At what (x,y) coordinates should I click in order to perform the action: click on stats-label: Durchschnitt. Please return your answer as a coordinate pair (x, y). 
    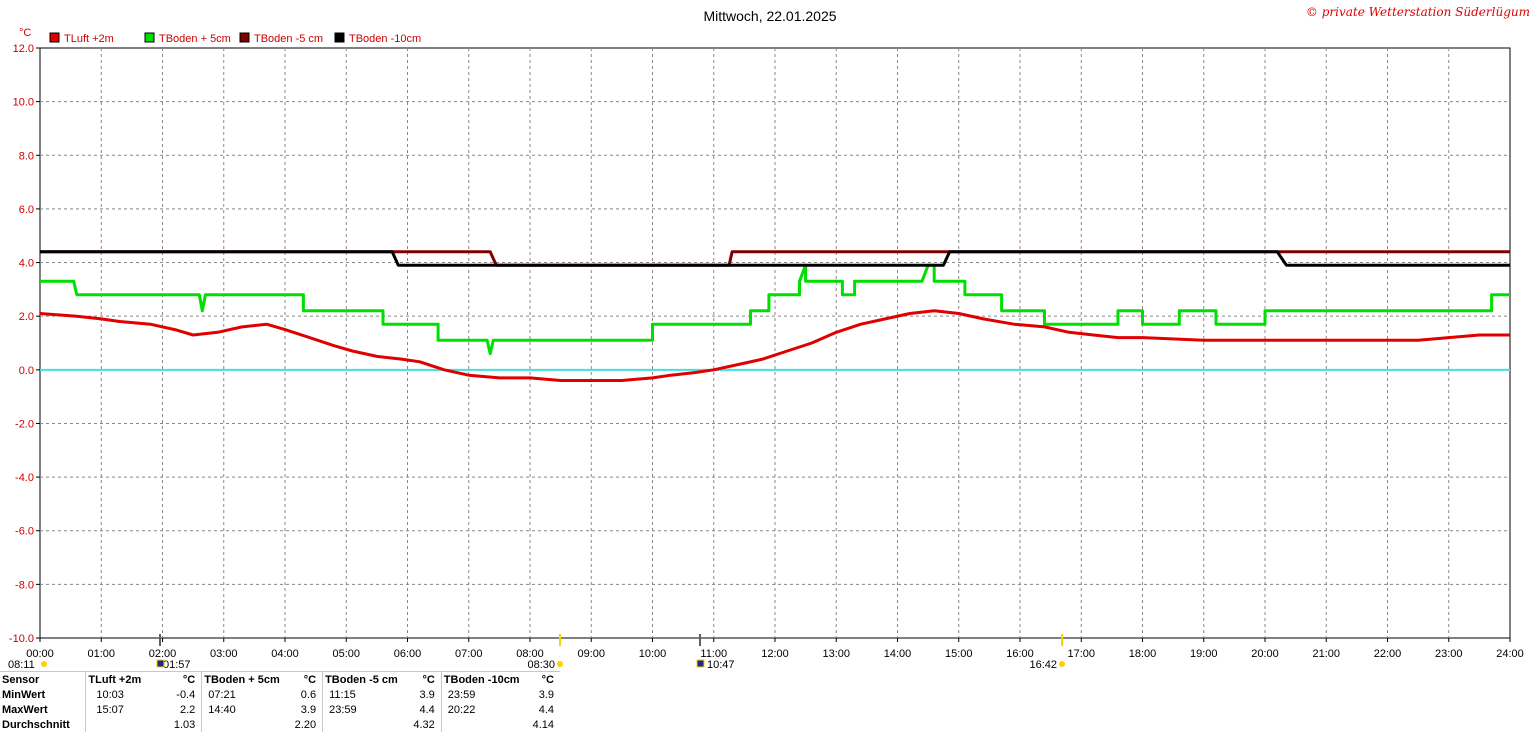
    Looking at the image, I should click on (36, 724).